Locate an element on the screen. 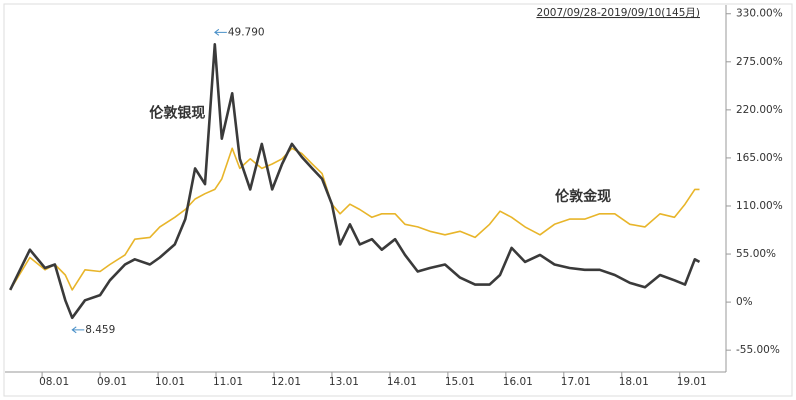 The width and height of the screenshot is (796, 400). x-tick-label: 16.01 is located at coordinates (518, 382).